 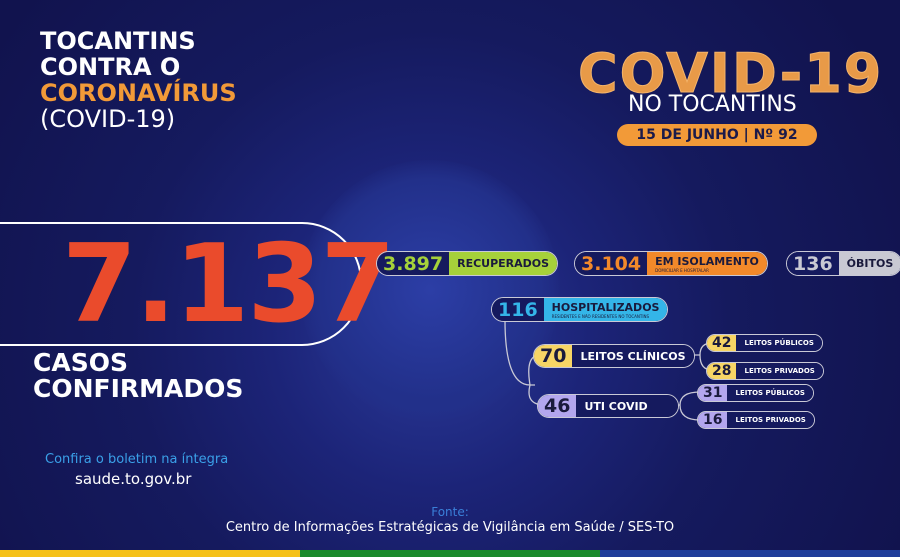 I want to click on icu-private-pill: 16 LEITOS PRIVADOS, so click(x=756, y=420).